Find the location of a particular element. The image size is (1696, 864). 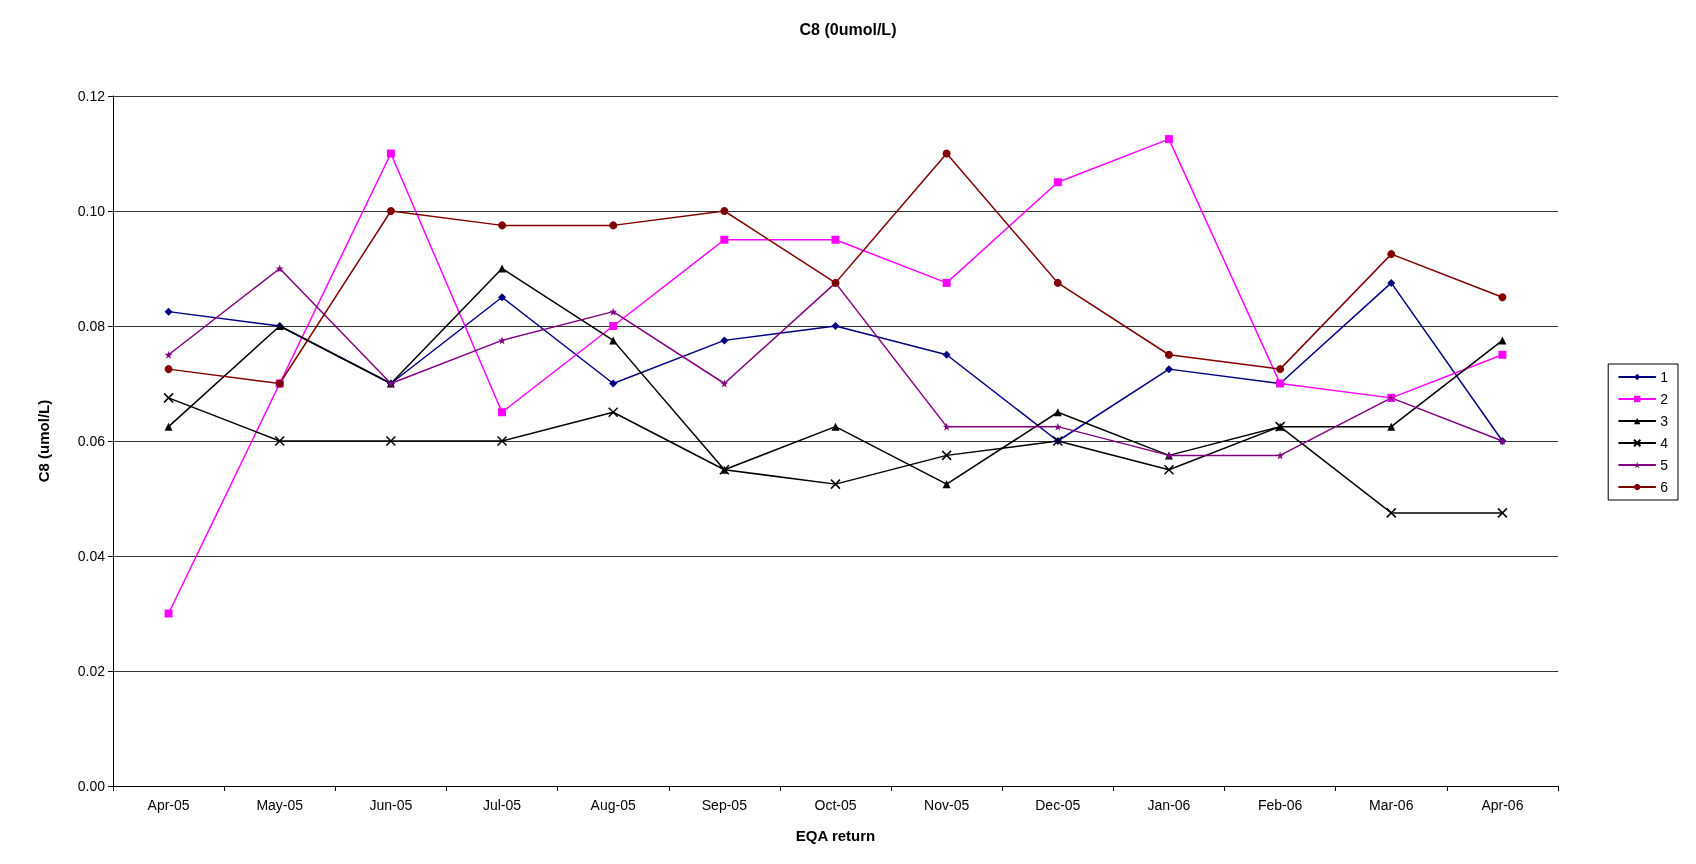

x-tick-label: Sep-05 is located at coordinates (724, 805).